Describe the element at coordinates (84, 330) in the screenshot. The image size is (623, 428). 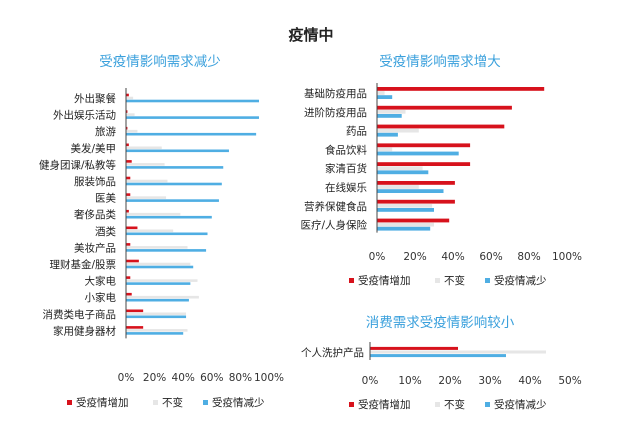
I see `category-label: 家用健身器材` at that location.